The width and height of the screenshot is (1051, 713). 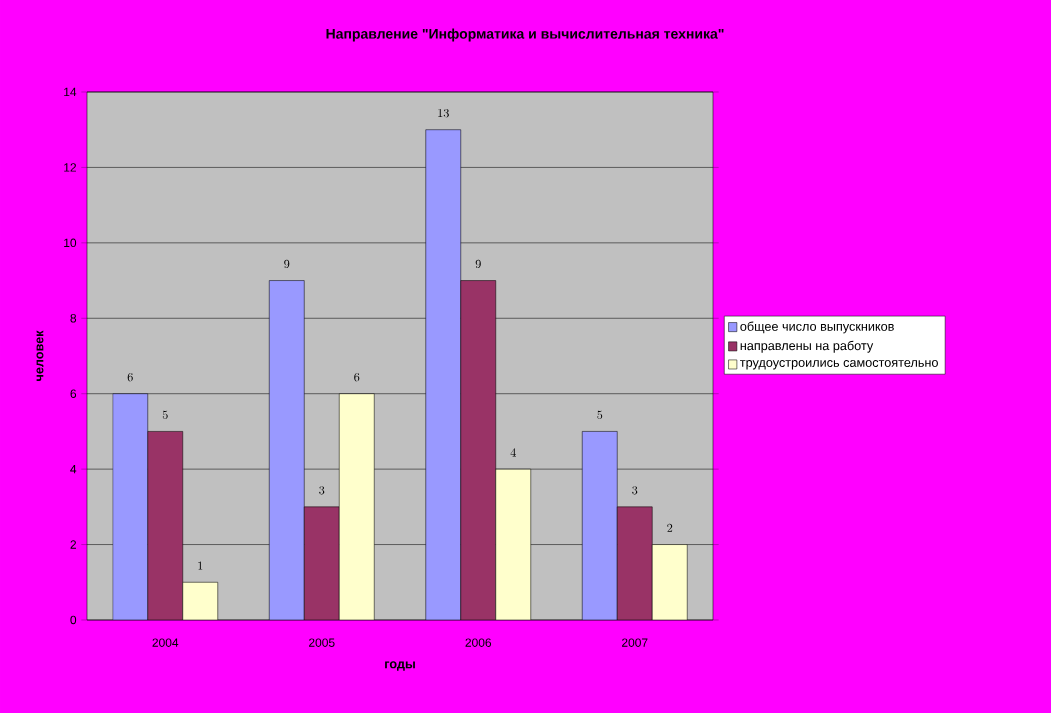 I want to click on data-label: 4, so click(x=513, y=452).